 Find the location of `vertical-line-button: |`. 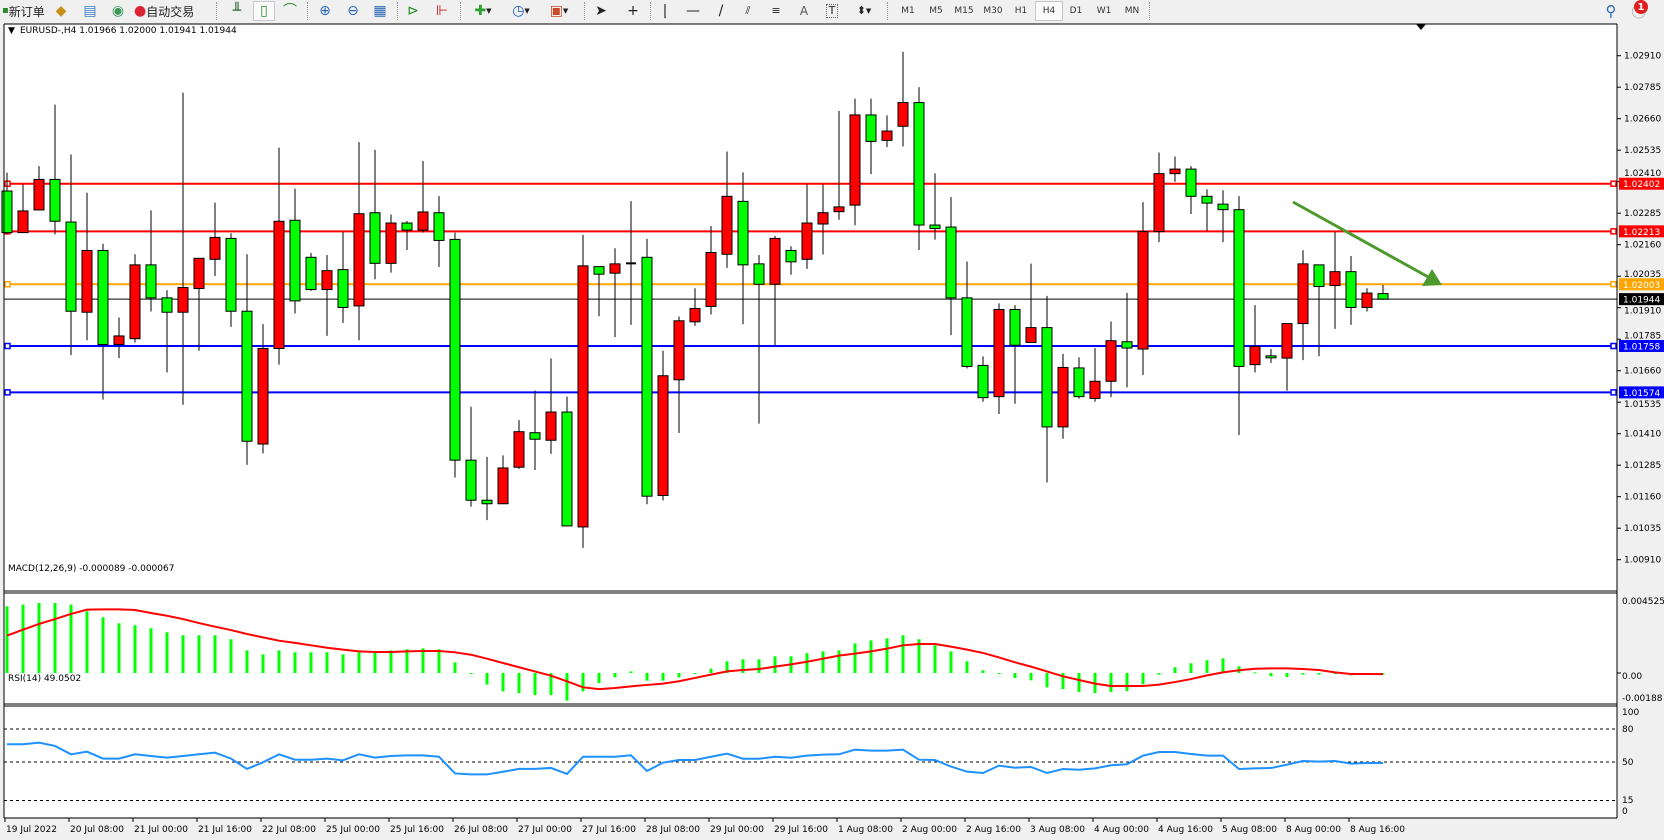

vertical-line-button: | is located at coordinates (665, 11).